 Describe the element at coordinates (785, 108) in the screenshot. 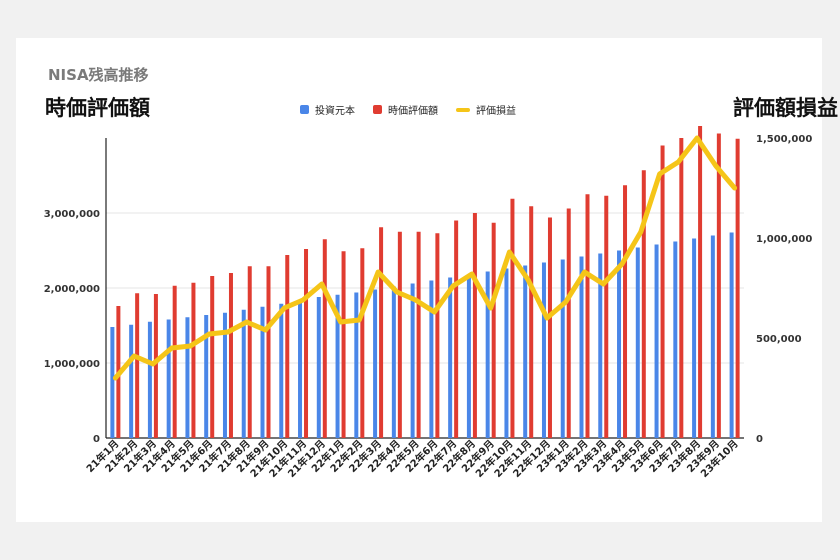

I see `right-axis-heading: 評価額損益` at that location.